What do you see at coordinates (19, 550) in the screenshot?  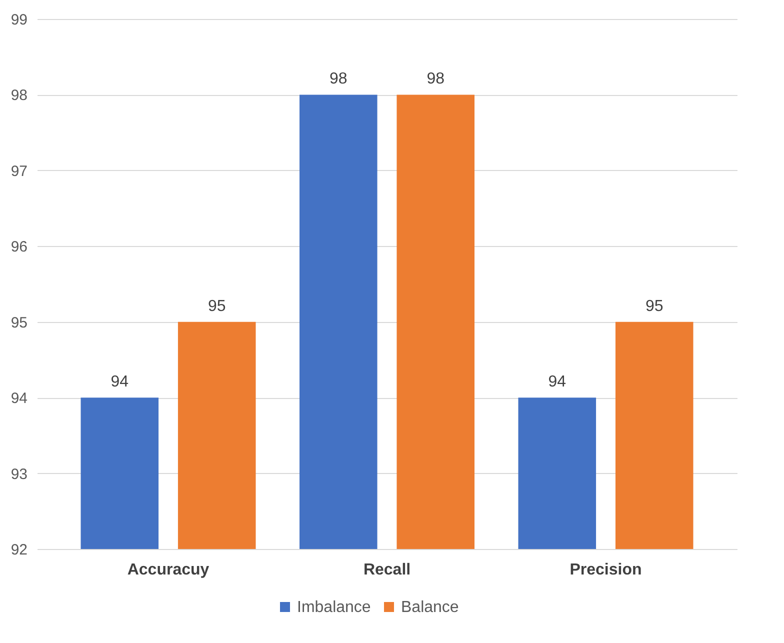 I see `y-tick-label: 92` at bounding box center [19, 550].